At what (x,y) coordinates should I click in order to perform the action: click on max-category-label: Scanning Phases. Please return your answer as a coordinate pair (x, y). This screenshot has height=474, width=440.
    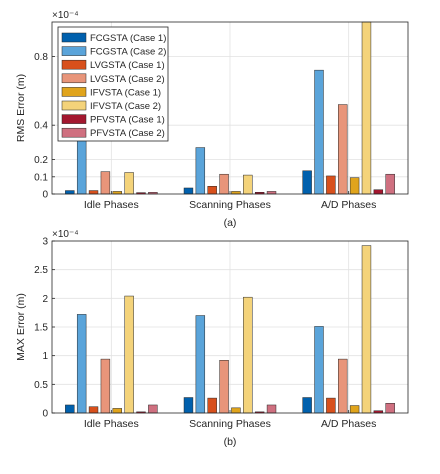
    Looking at the image, I should click on (230, 424).